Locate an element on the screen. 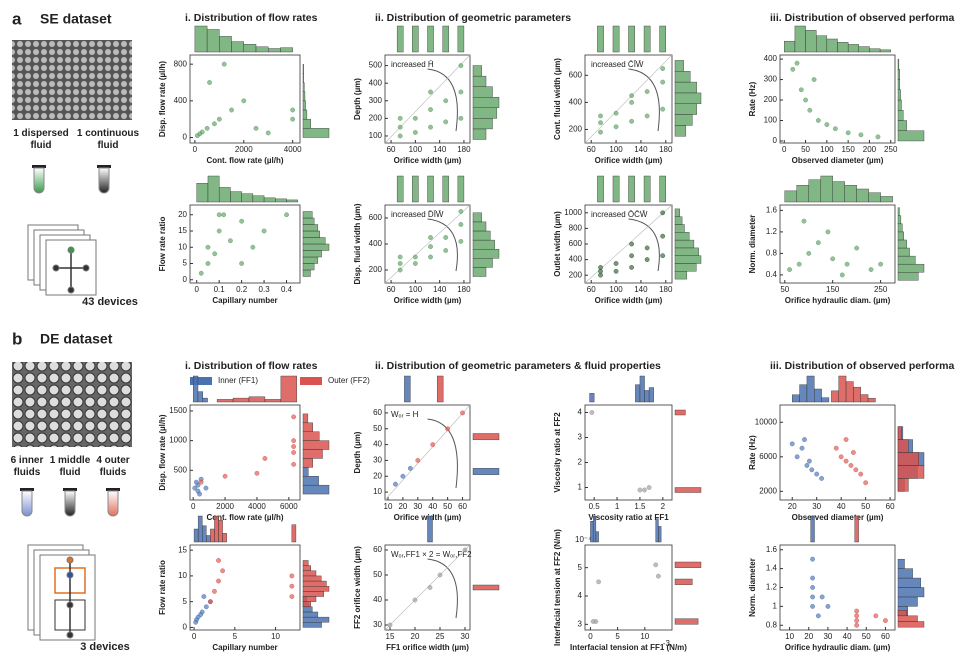 The width and height of the screenshot is (955, 663). x-tick-label: 140 is located at coordinates (641, 289).